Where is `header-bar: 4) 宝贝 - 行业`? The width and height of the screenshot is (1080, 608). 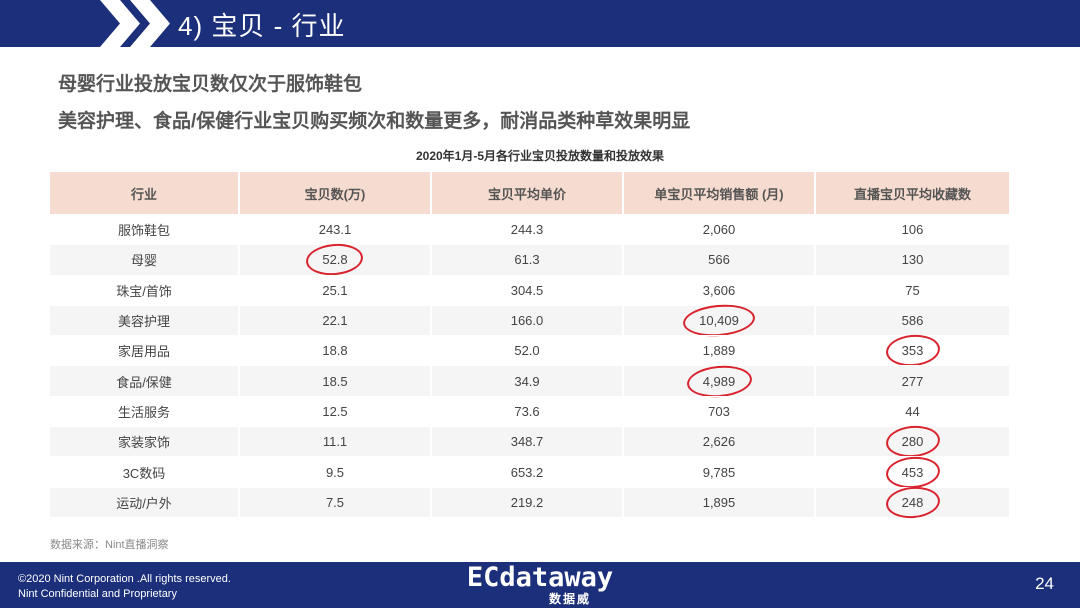
header-bar: 4) 宝贝 - 行业 is located at coordinates (540, 23).